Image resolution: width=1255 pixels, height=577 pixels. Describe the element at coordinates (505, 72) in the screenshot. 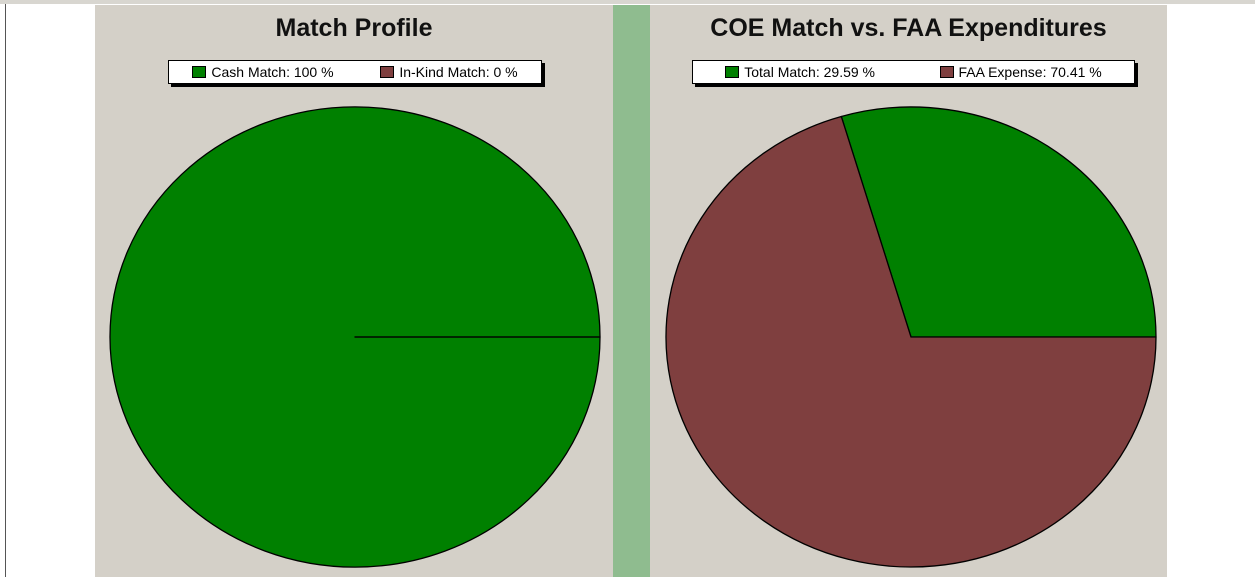

I see `legend-value: 0 %` at that location.